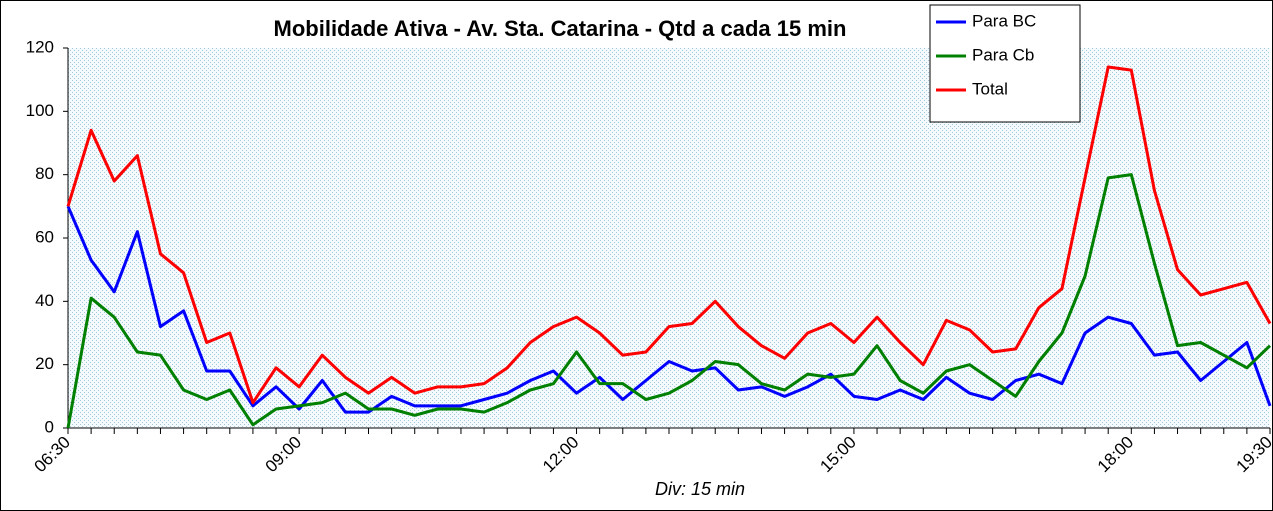 The width and height of the screenshot is (1273, 511). I want to click on x-axis-label: Div: 15 min, so click(700, 489).